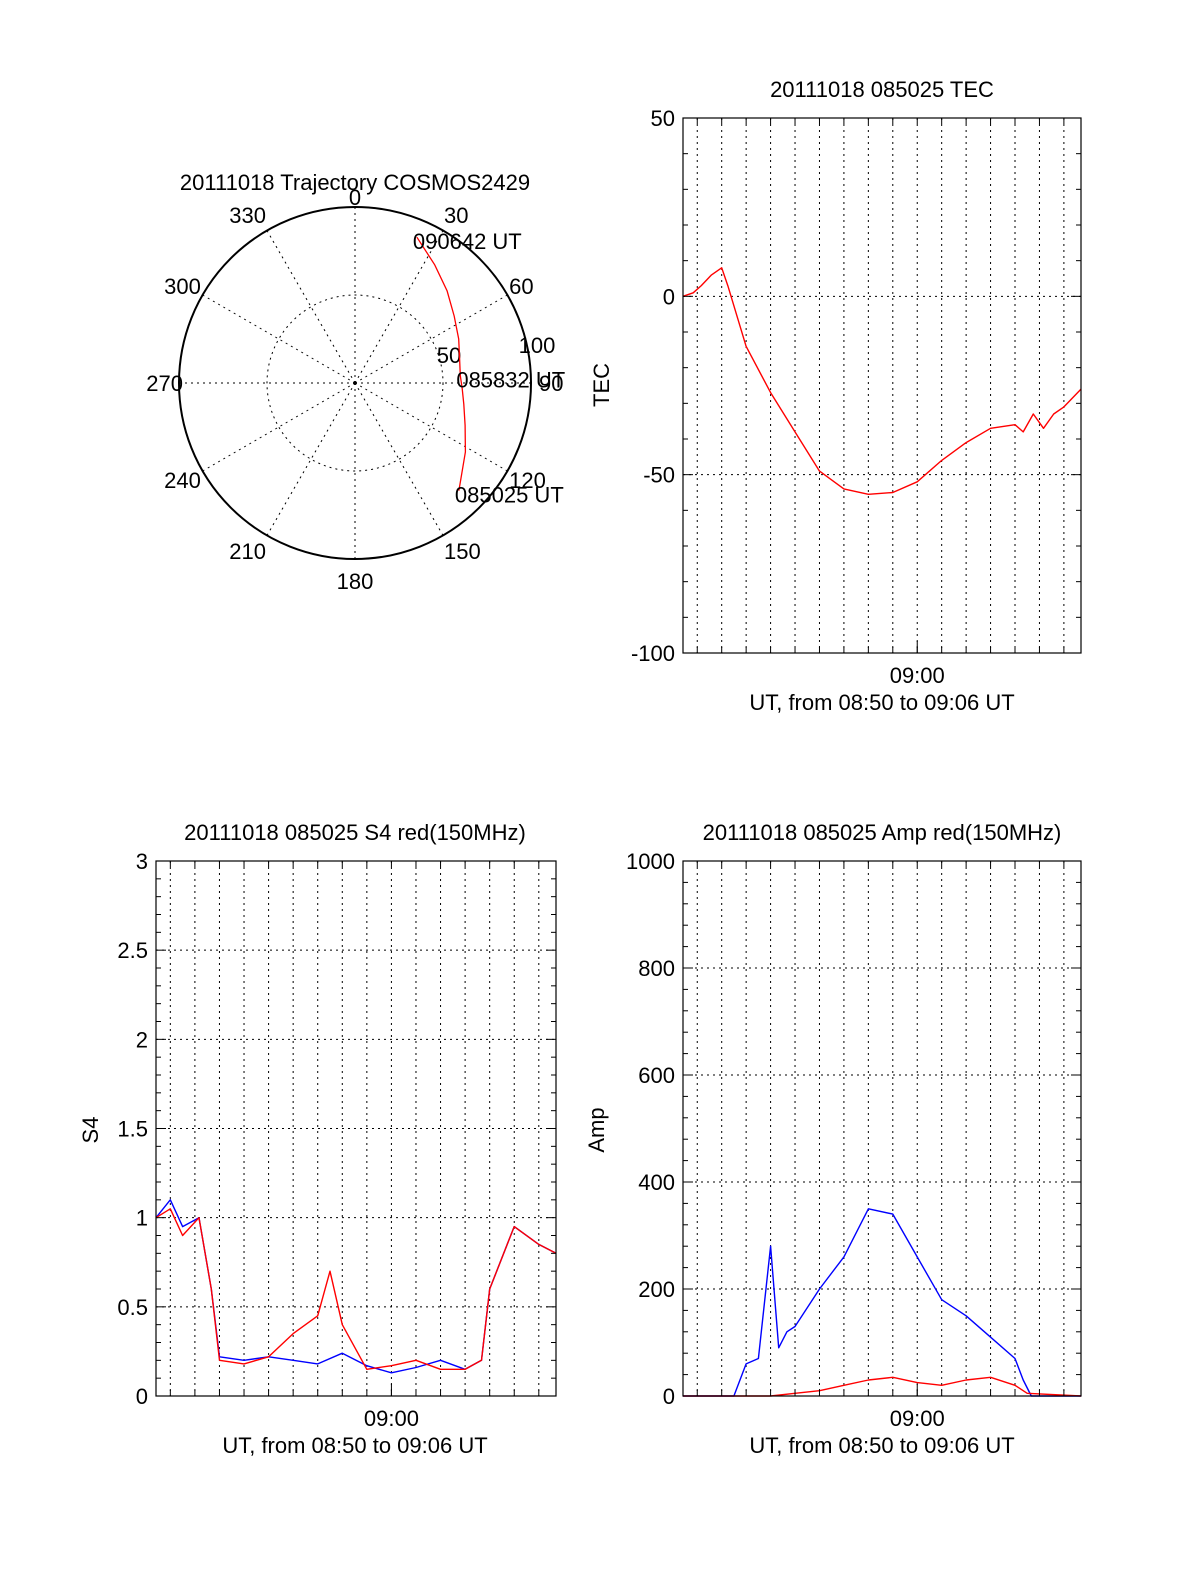 The width and height of the screenshot is (1200, 1575). Describe the element at coordinates (510, 380) in the screenshot. I see `trajectory-time-annotation: 085832 UT` at that location.